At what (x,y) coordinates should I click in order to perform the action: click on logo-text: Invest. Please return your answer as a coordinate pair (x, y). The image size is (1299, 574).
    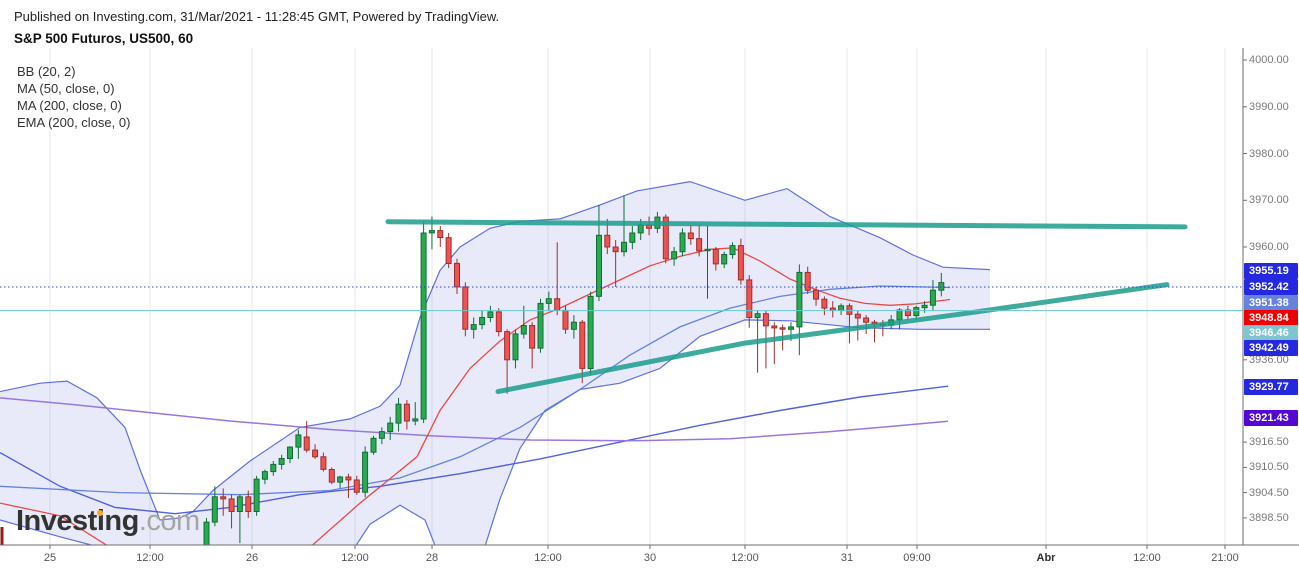
    Looking at the image, I should click on (56, 521).